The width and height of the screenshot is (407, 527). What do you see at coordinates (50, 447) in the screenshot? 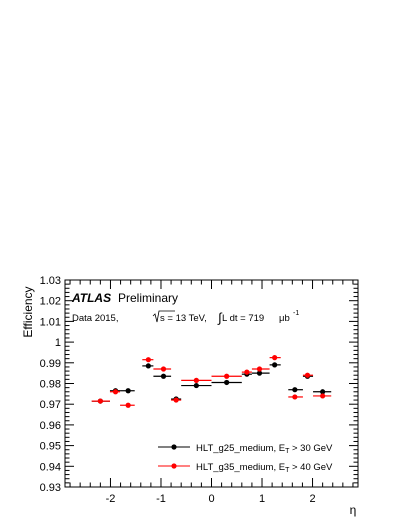
I see `y-tick-label: 0.95` at bounding box center [50, 447].